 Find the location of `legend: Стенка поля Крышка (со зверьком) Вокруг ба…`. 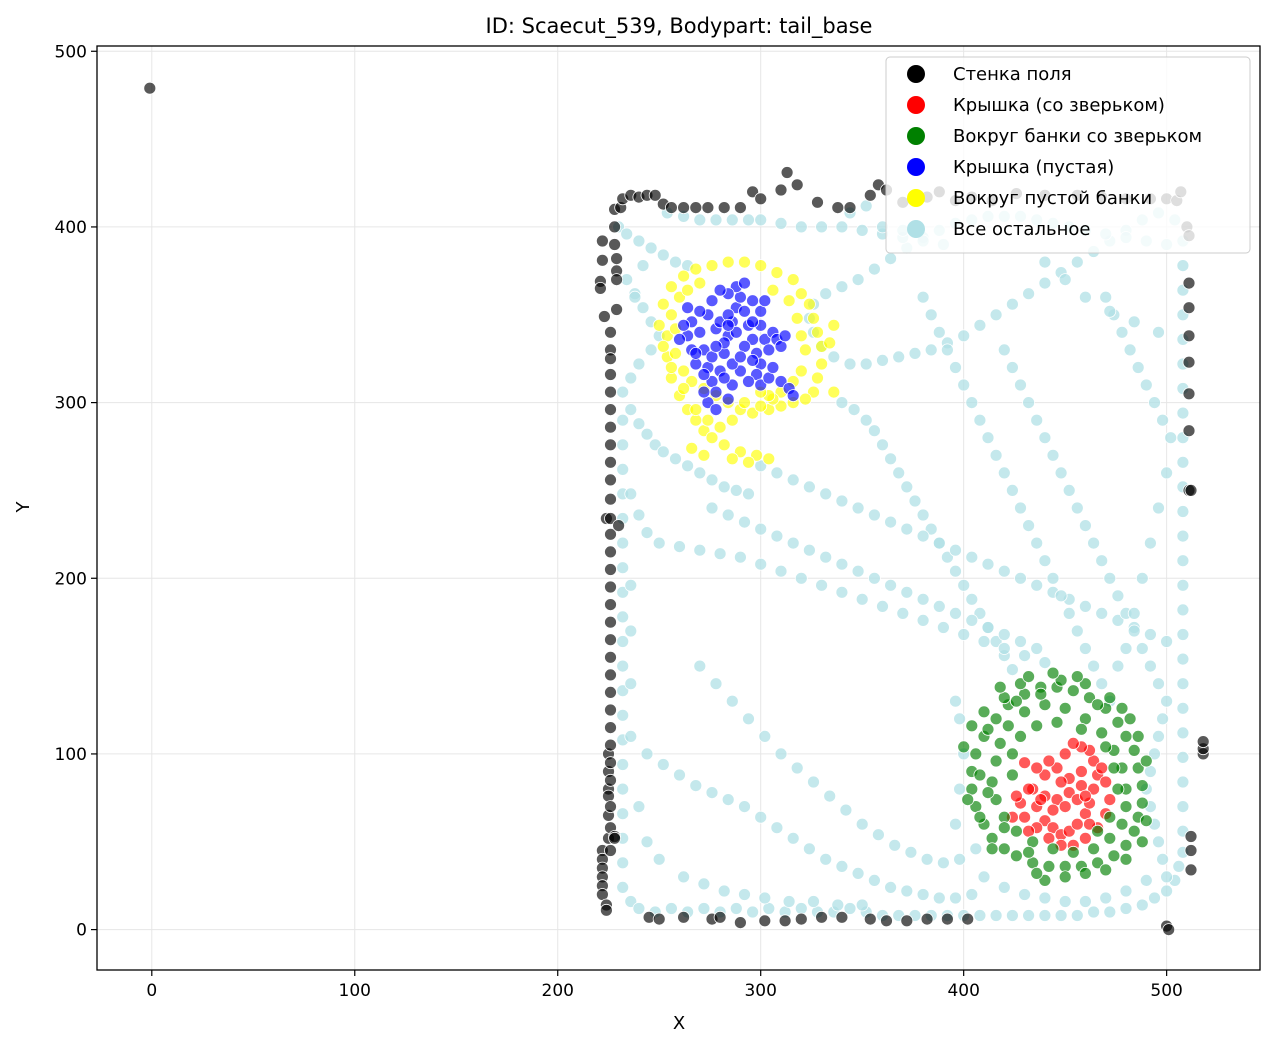

legend: Стенка поля Крышка (со зверьком) Вокруг ба… is located at coordinates (1068, 155).